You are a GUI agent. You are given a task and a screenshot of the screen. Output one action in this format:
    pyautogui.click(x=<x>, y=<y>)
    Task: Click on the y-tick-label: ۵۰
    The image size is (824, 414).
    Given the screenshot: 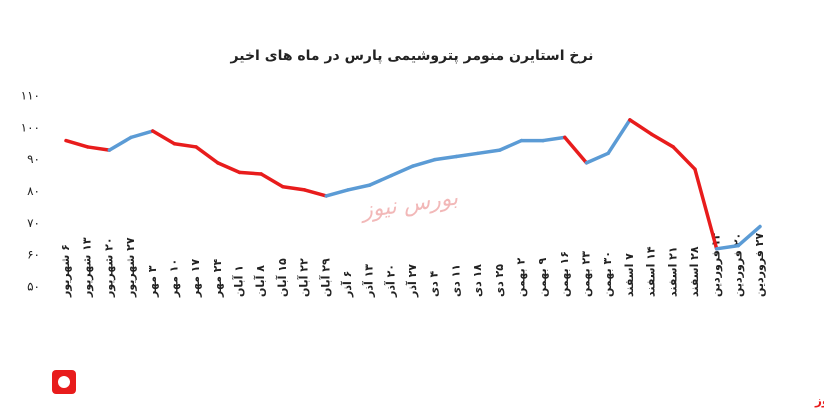 What is the action you would take?
    pyautogui.click(x=33, y=287)
    